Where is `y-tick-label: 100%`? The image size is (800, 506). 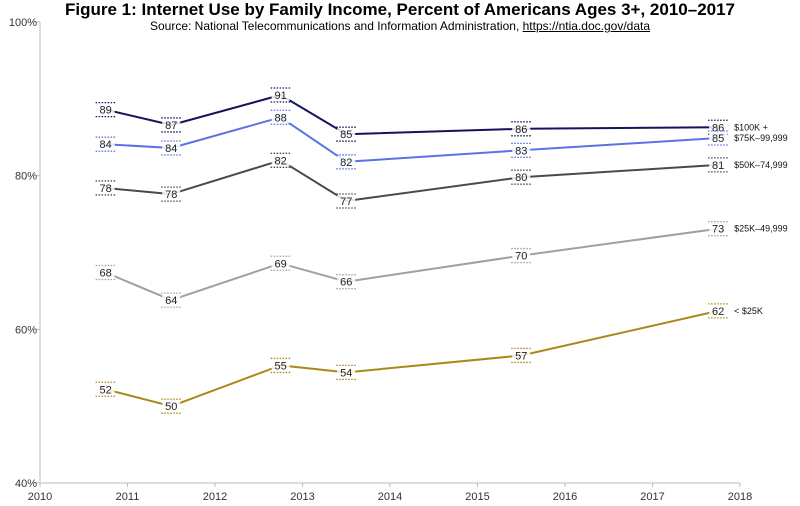 y-tick-label: 100% is located at coordinates (23, 23).